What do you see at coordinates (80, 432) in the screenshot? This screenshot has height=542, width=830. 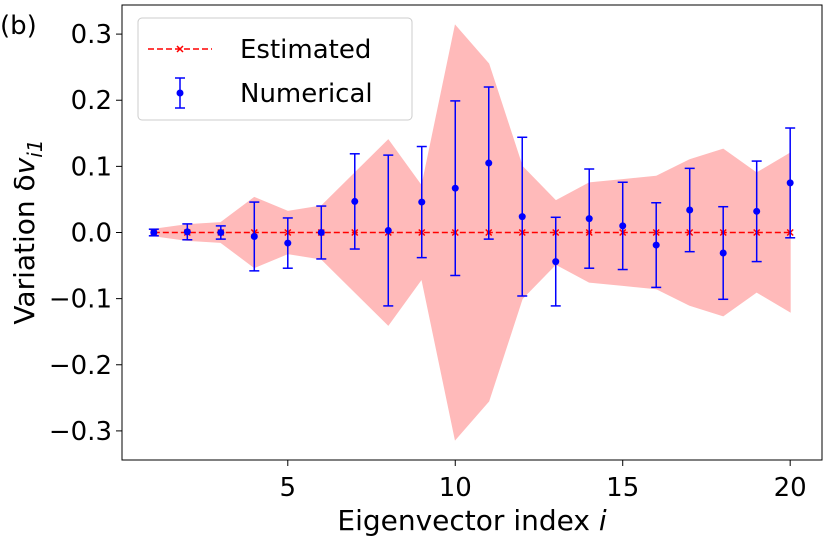 I see `y-tick-label: −0.3` at bounding box center [80, 432].